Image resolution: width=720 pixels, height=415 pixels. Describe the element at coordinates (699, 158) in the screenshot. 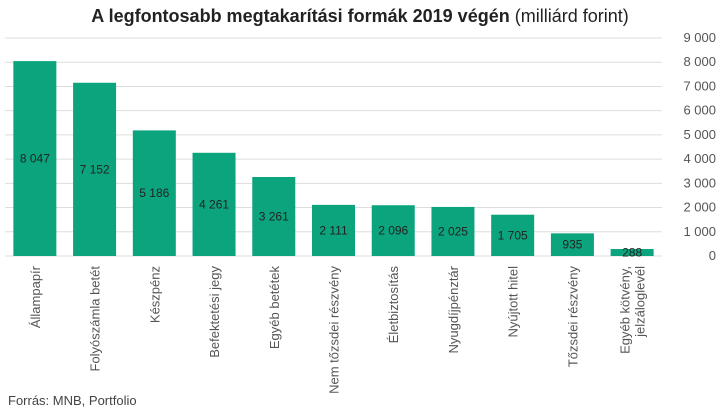

I see `y-tick-label: 4 000` at that location.